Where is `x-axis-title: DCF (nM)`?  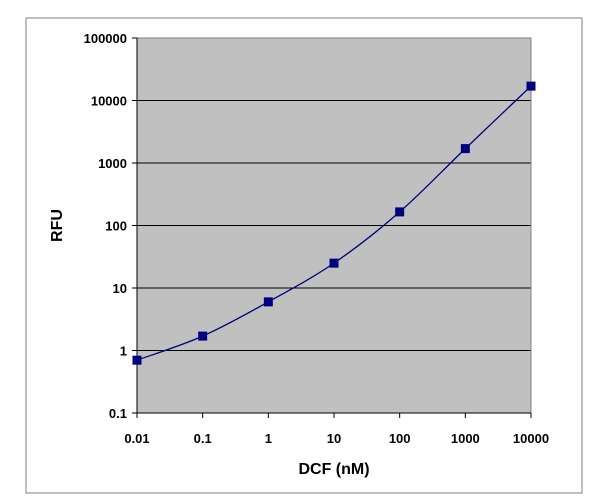
x-axis-title: DCF (nM) is located at coordinates (333, 469).